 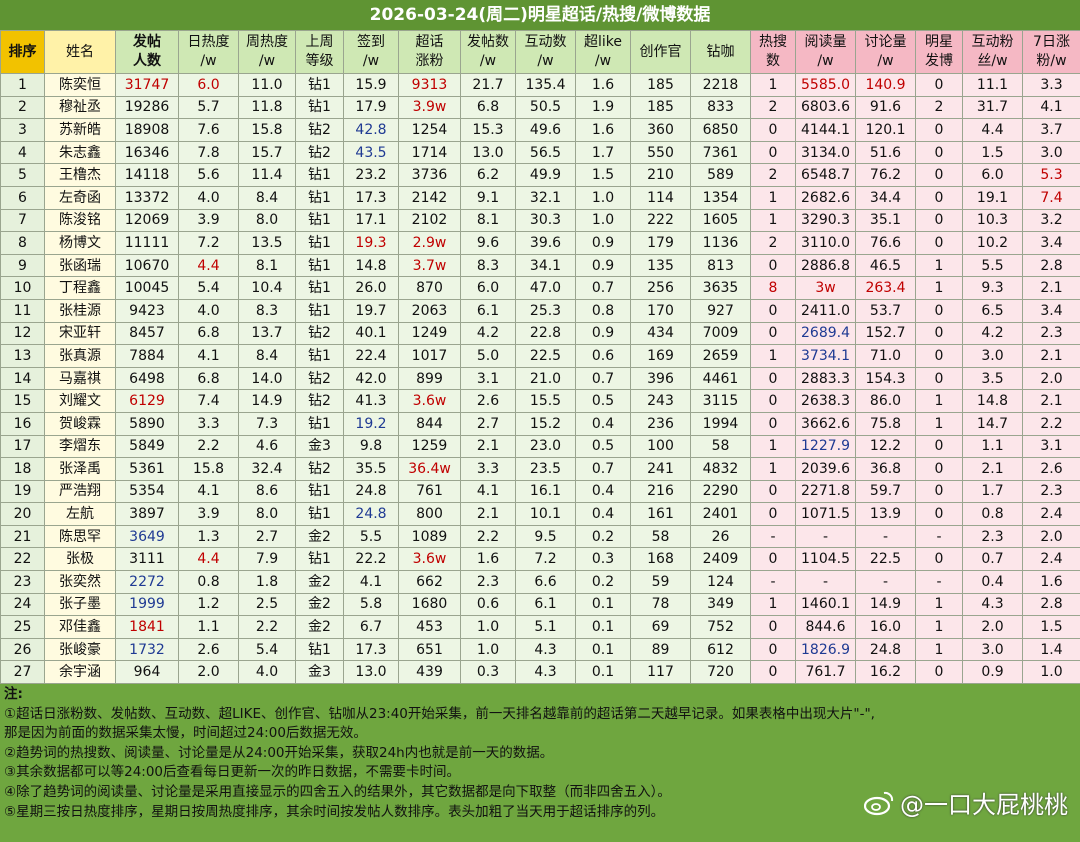 What do you see at coordinates (22, 649) in the screenshot?
I see `table-cell: 26` at bounding box center [22, 649].